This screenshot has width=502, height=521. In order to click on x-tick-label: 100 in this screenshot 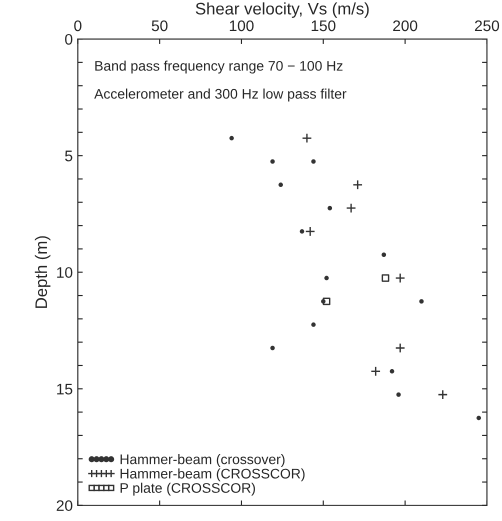, I will do `click(242, 26)`.